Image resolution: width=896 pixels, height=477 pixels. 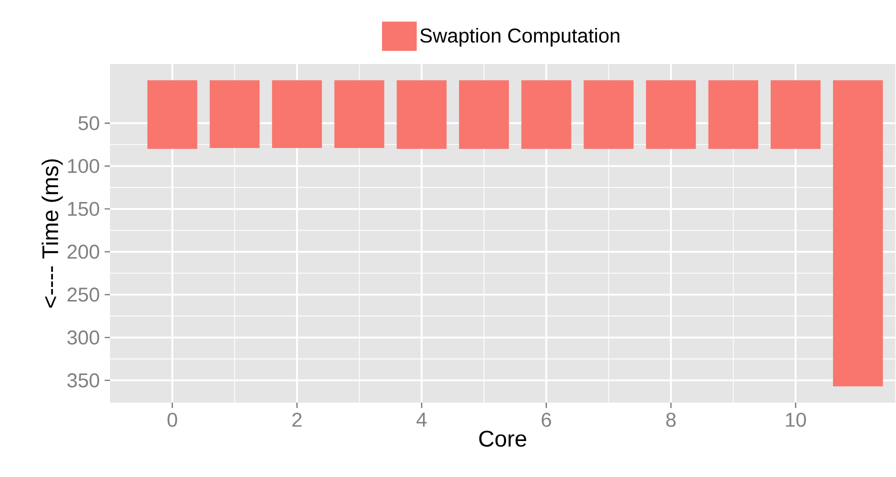 I want to click on y-tick-label: 150, so click(x=84, y=209).